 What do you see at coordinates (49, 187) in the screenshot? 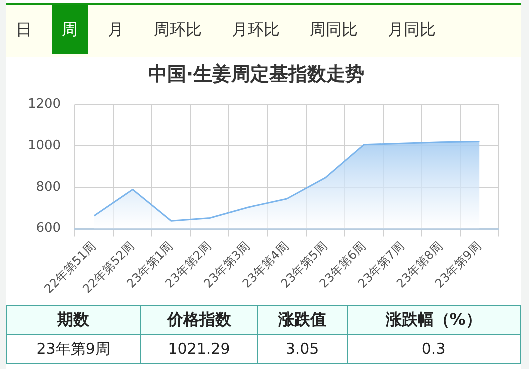
I see `y-tick-label: 800` at bounding box center [49, 187].